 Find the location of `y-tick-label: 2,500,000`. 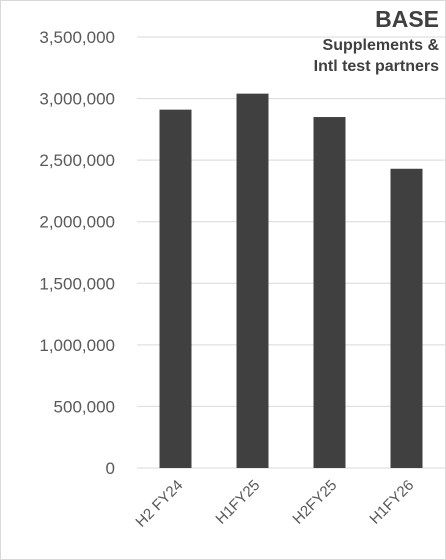

y-tick-label: 2,500,000 is located at coordinates (77, 160).